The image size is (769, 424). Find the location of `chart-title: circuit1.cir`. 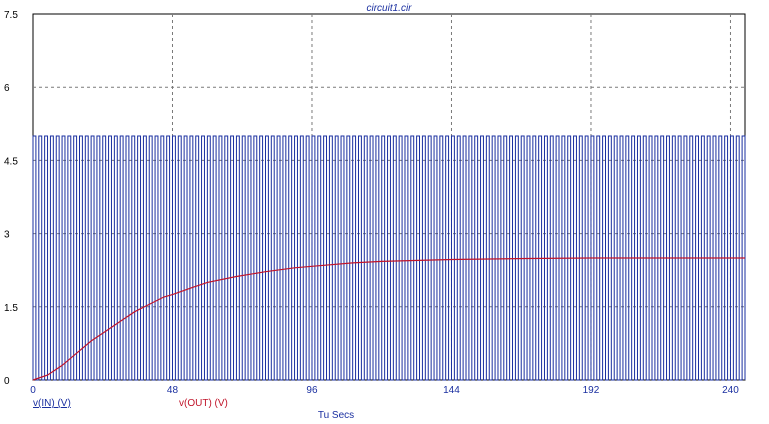

chart-title: circuit1.cir is located at coordinates (389, 8).